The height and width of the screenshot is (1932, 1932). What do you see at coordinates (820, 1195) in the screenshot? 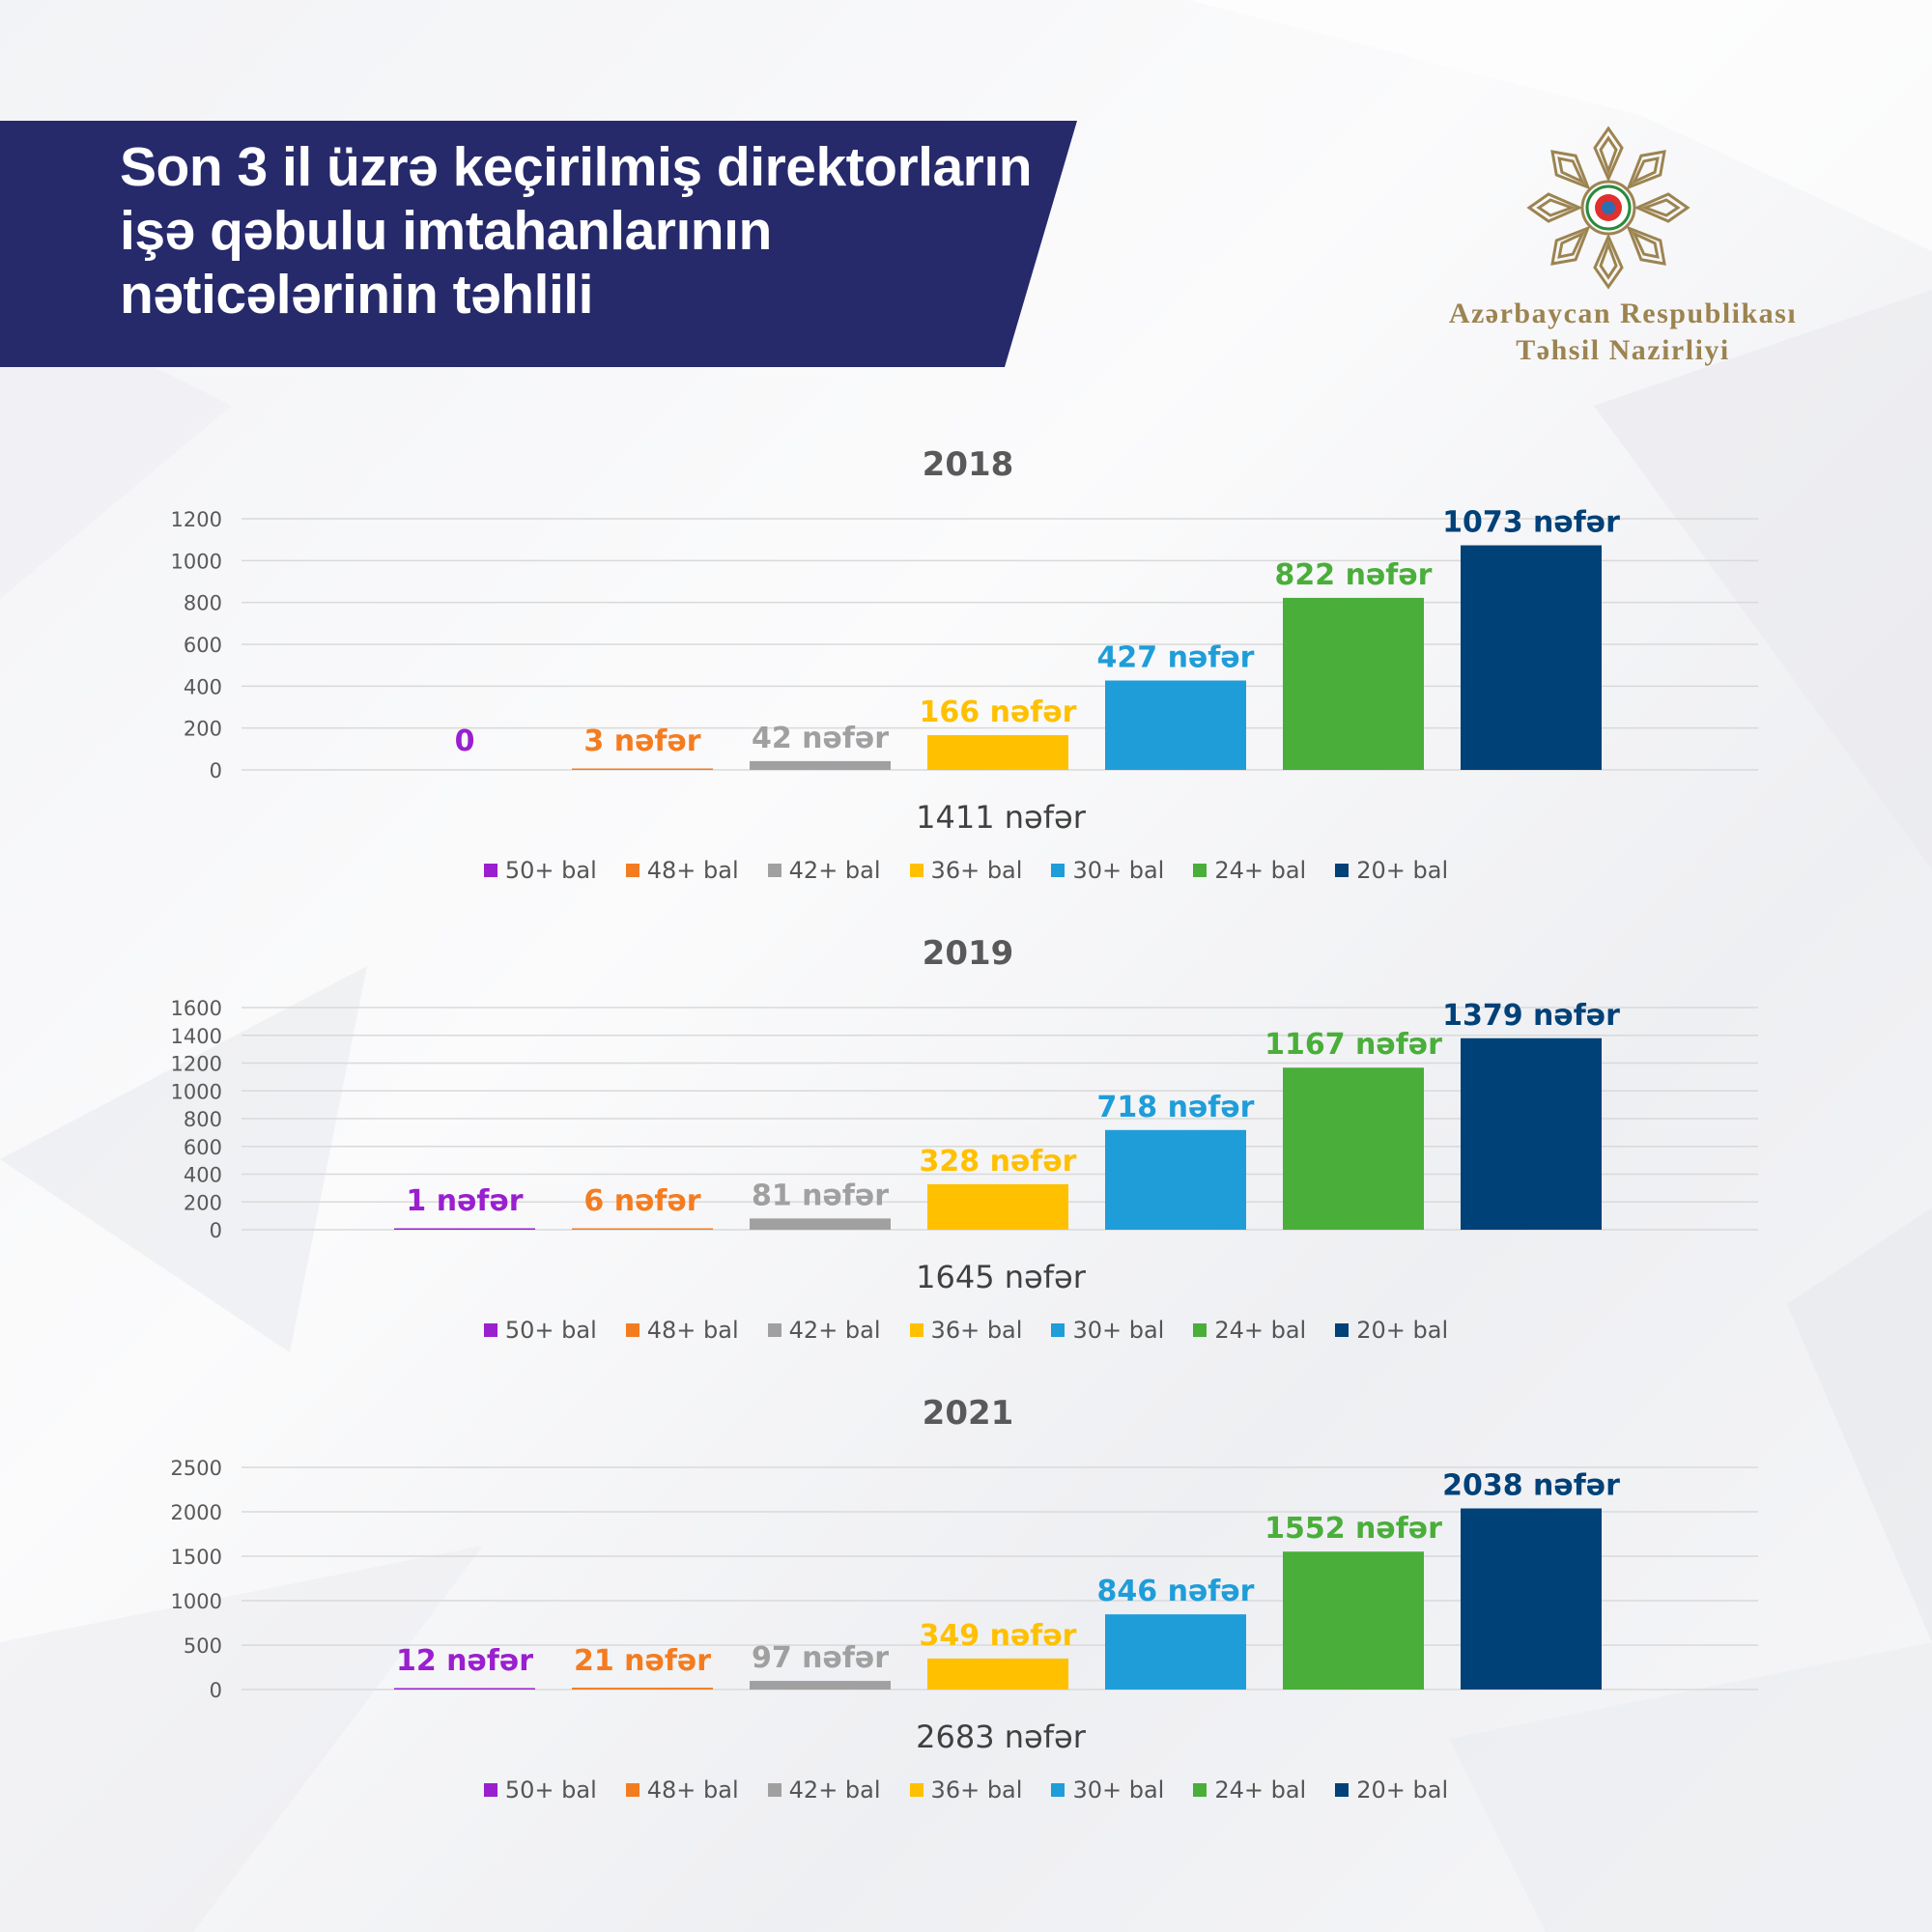
I see `data-label: 81 nəfər` at bounding box center [820, 1195].